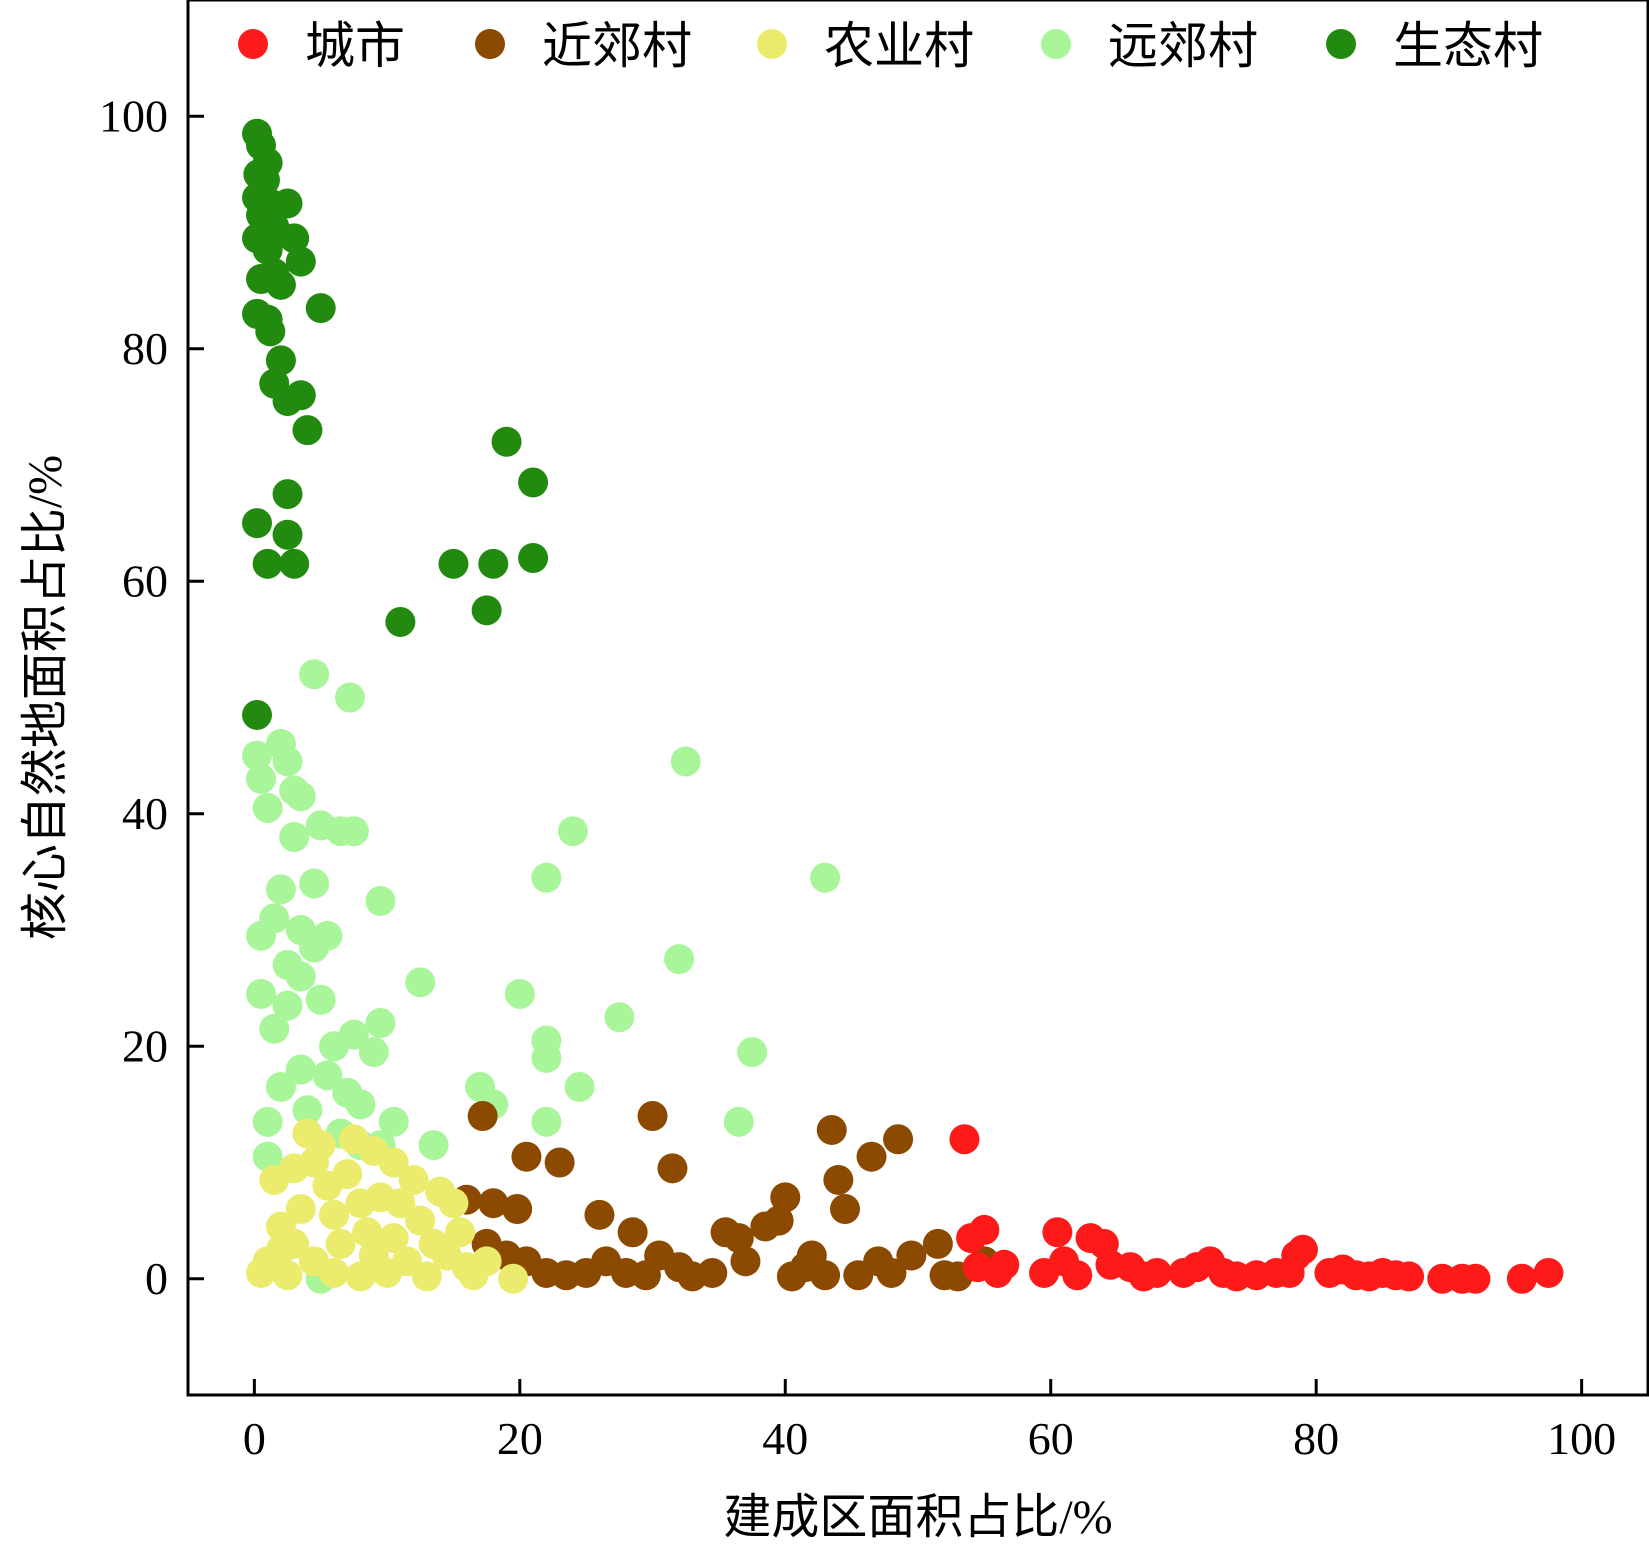 The image size is (1649, 1551). I want to click on y-tick-label: 60, so click(145, 580).